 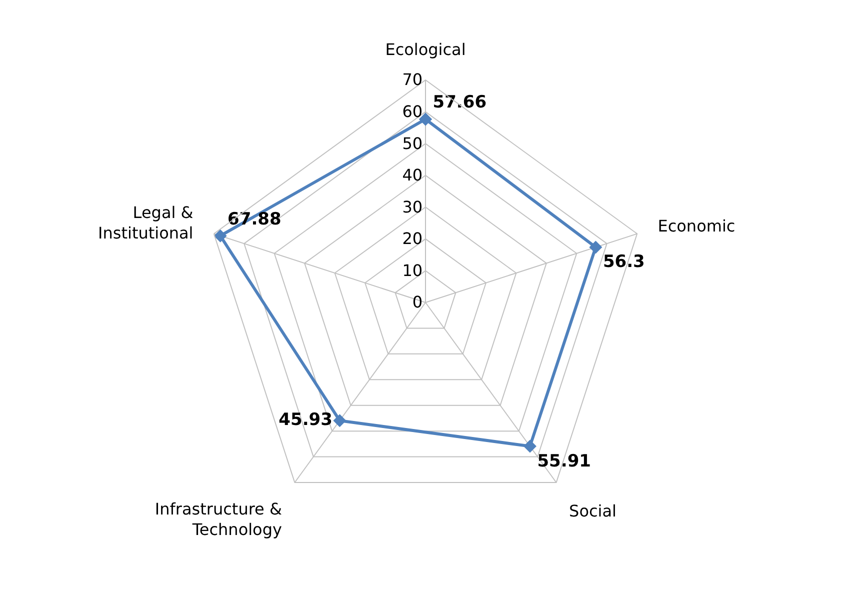 What do you see at coordinates (218, 519) in the screenshot?
I see `spoke-label: Infrastructure & Technology` at bounding box center [218, 519].